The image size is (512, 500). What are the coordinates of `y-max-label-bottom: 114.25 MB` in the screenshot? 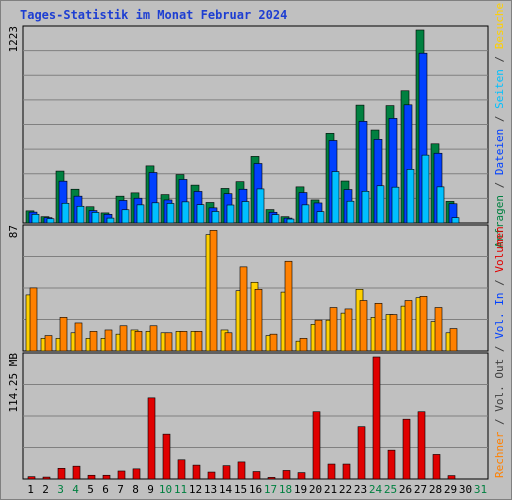 It's located at (13, 383).